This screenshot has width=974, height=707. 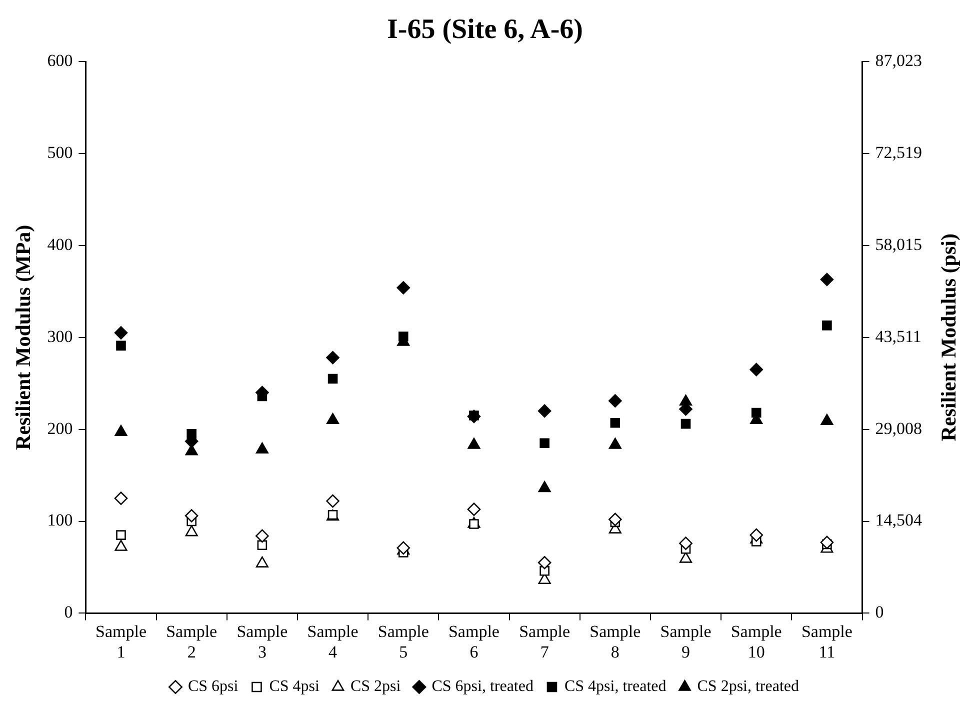 I want to click on y2-tick-label: 58,015, so click(x=898, y=244).